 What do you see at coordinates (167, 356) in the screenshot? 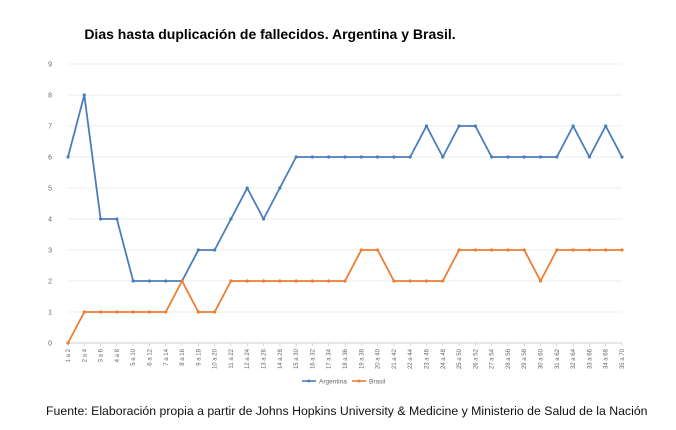
I see `x-tick-label: 7 a 14` at bounding box center [167, 356].